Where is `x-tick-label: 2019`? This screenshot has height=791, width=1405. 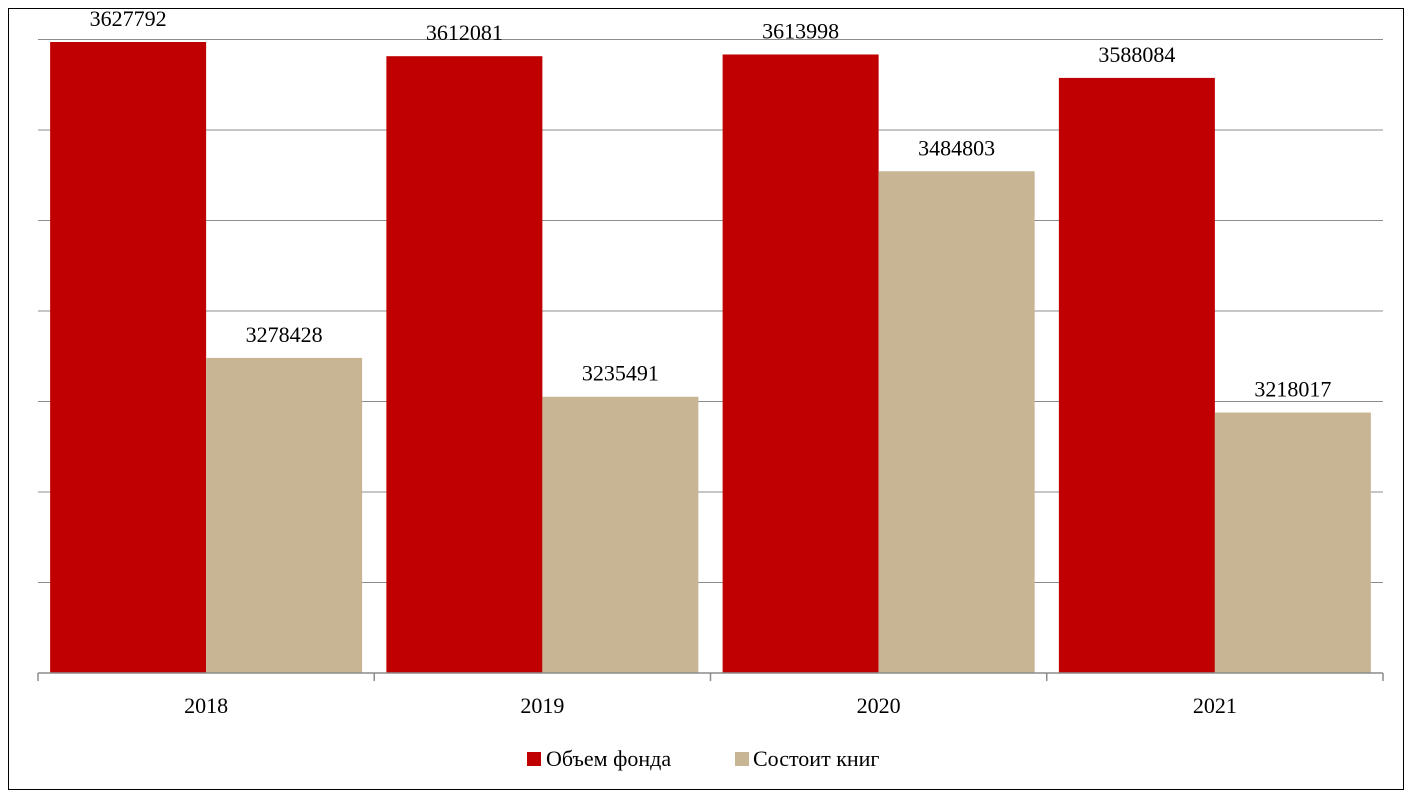 x-tick-label: 2019 is located at coordinates (542, 705).